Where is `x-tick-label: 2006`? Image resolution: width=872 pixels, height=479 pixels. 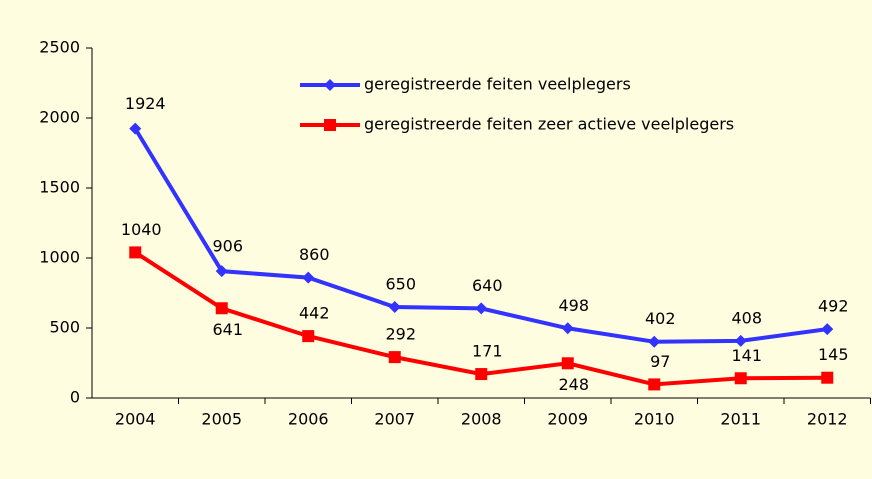 x-tick-label: 2006 is located at coordinates (308, 419).